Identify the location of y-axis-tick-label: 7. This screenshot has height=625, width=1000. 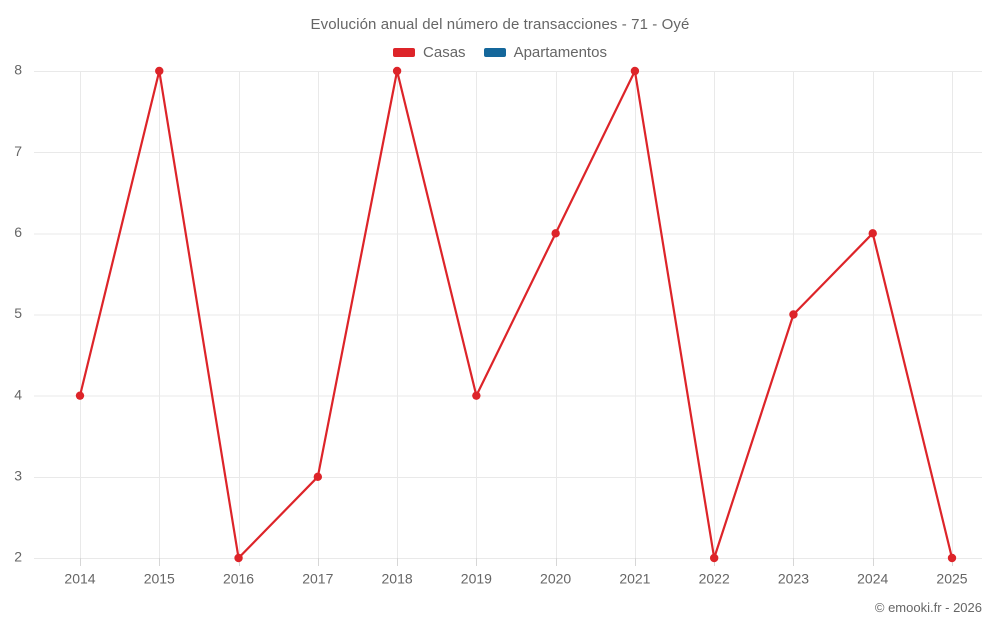
(18, 151).